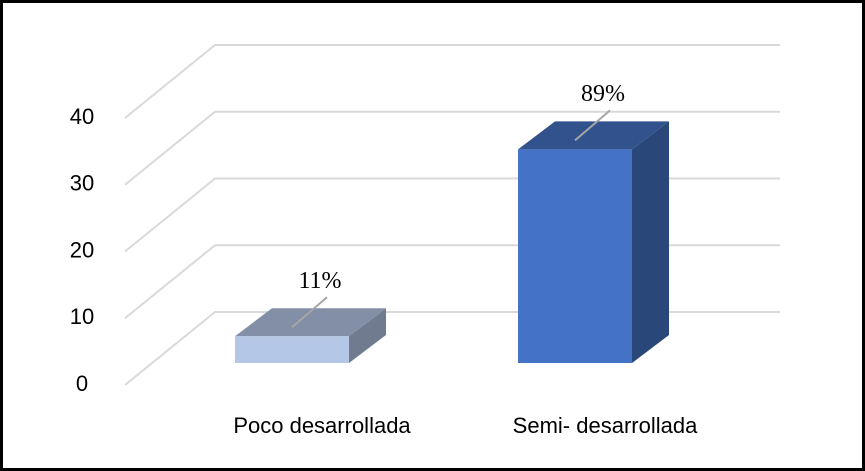 The height and width of the screenshot is (471, 865). Describe the element at coordinates (319, 281) in the screenshot. I see `data-label: 11%` at that location.